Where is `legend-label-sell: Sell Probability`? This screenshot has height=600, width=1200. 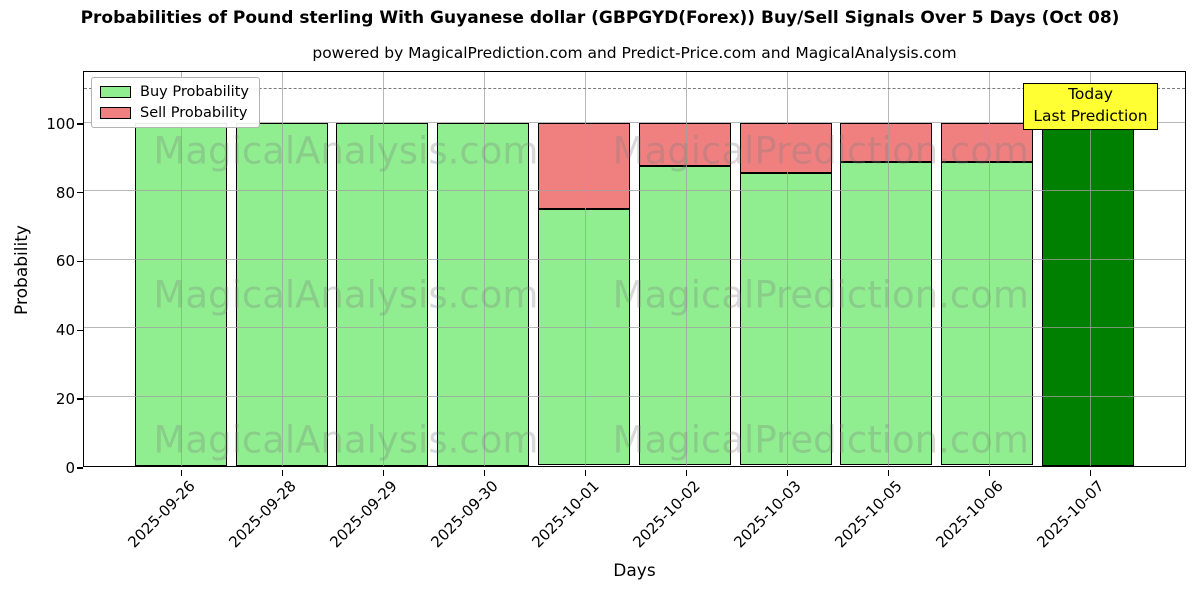
legend-label-sell: Sell Probability is located at coordinates (194, 112).